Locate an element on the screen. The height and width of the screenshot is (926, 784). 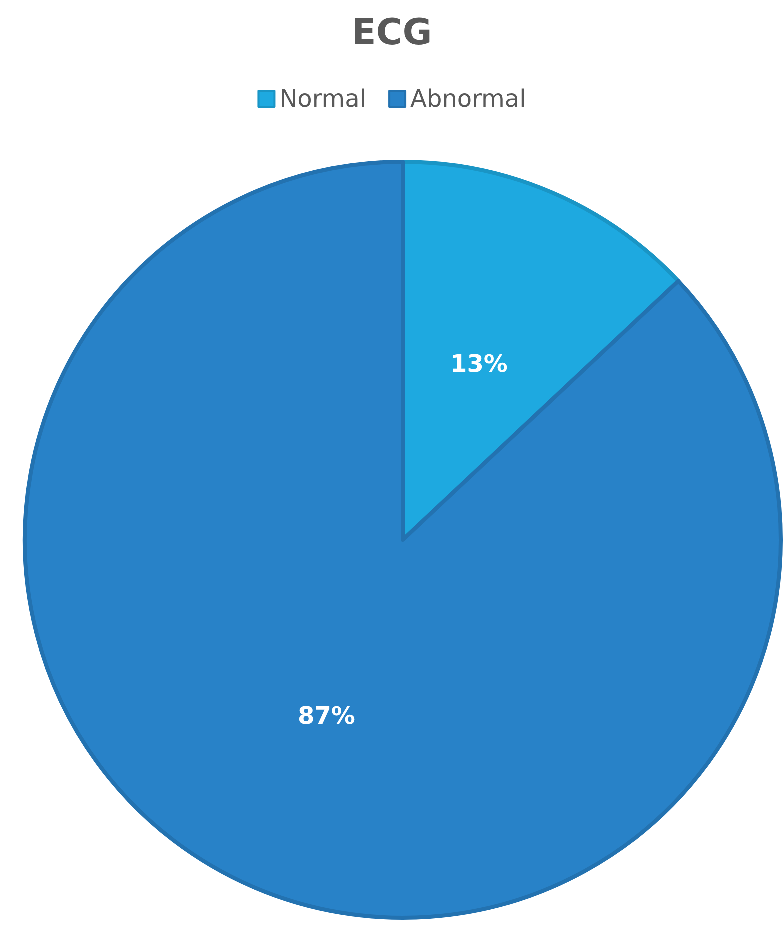
legend-label: Abnormal is located at coordinates (468, 99).